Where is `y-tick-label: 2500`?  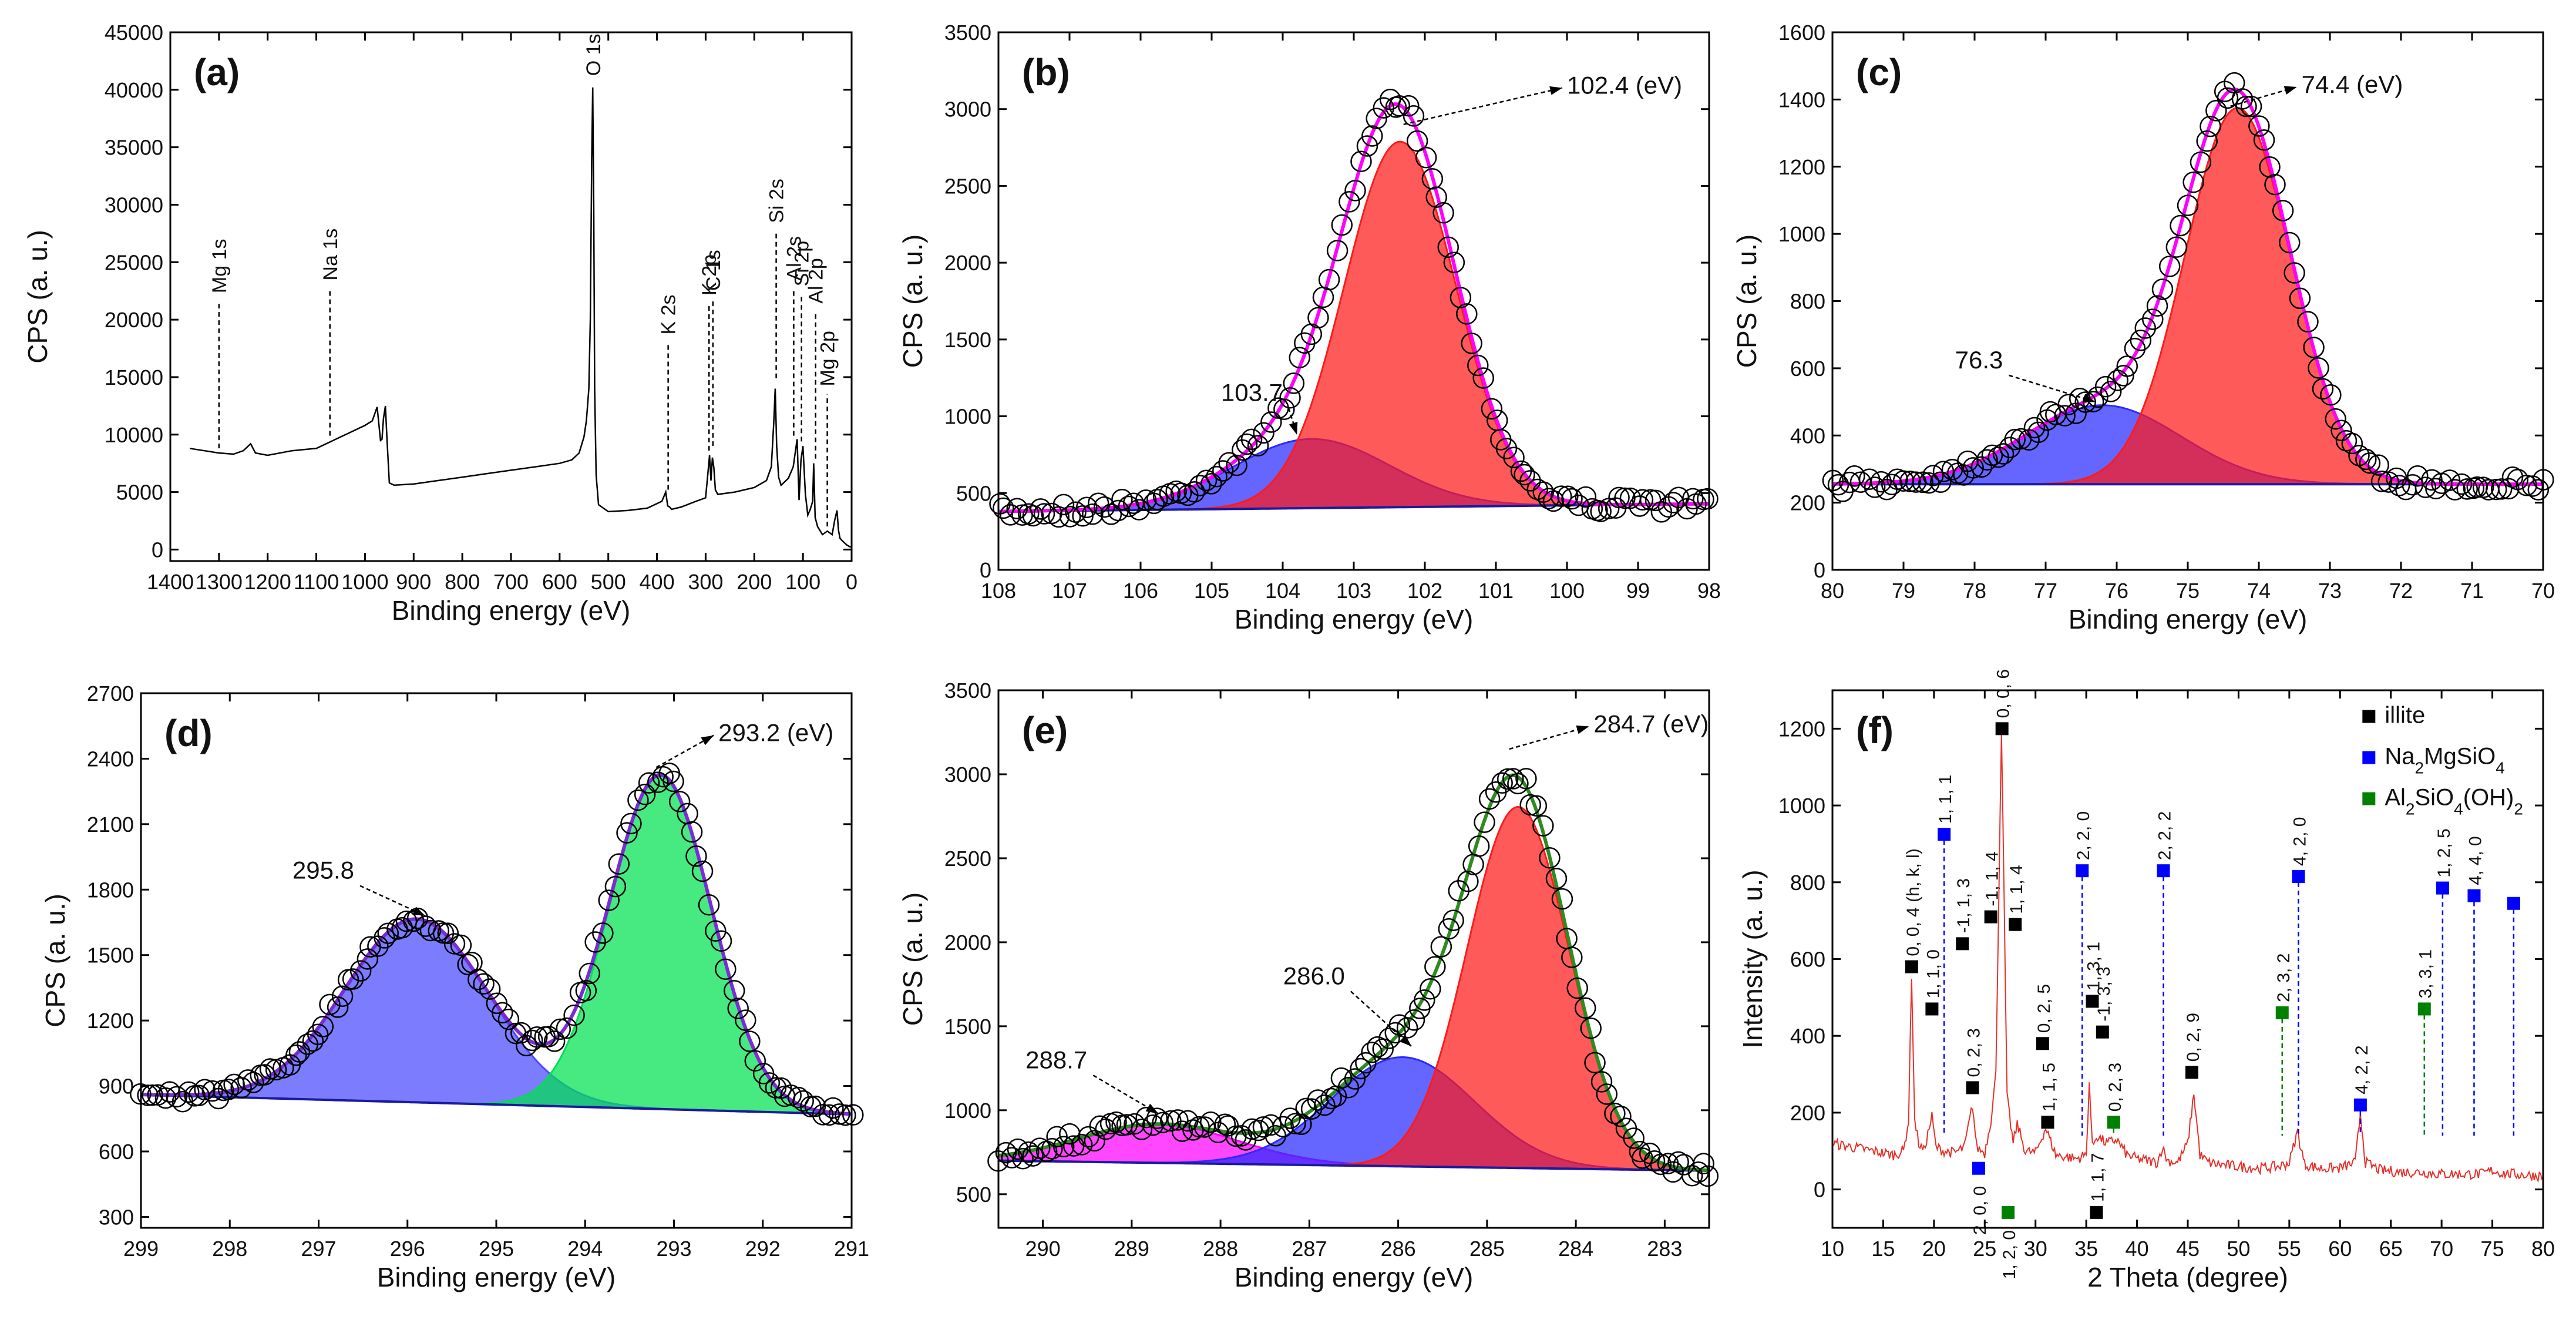
y-tick-label: 2500 is located at coordinates (967, 186).